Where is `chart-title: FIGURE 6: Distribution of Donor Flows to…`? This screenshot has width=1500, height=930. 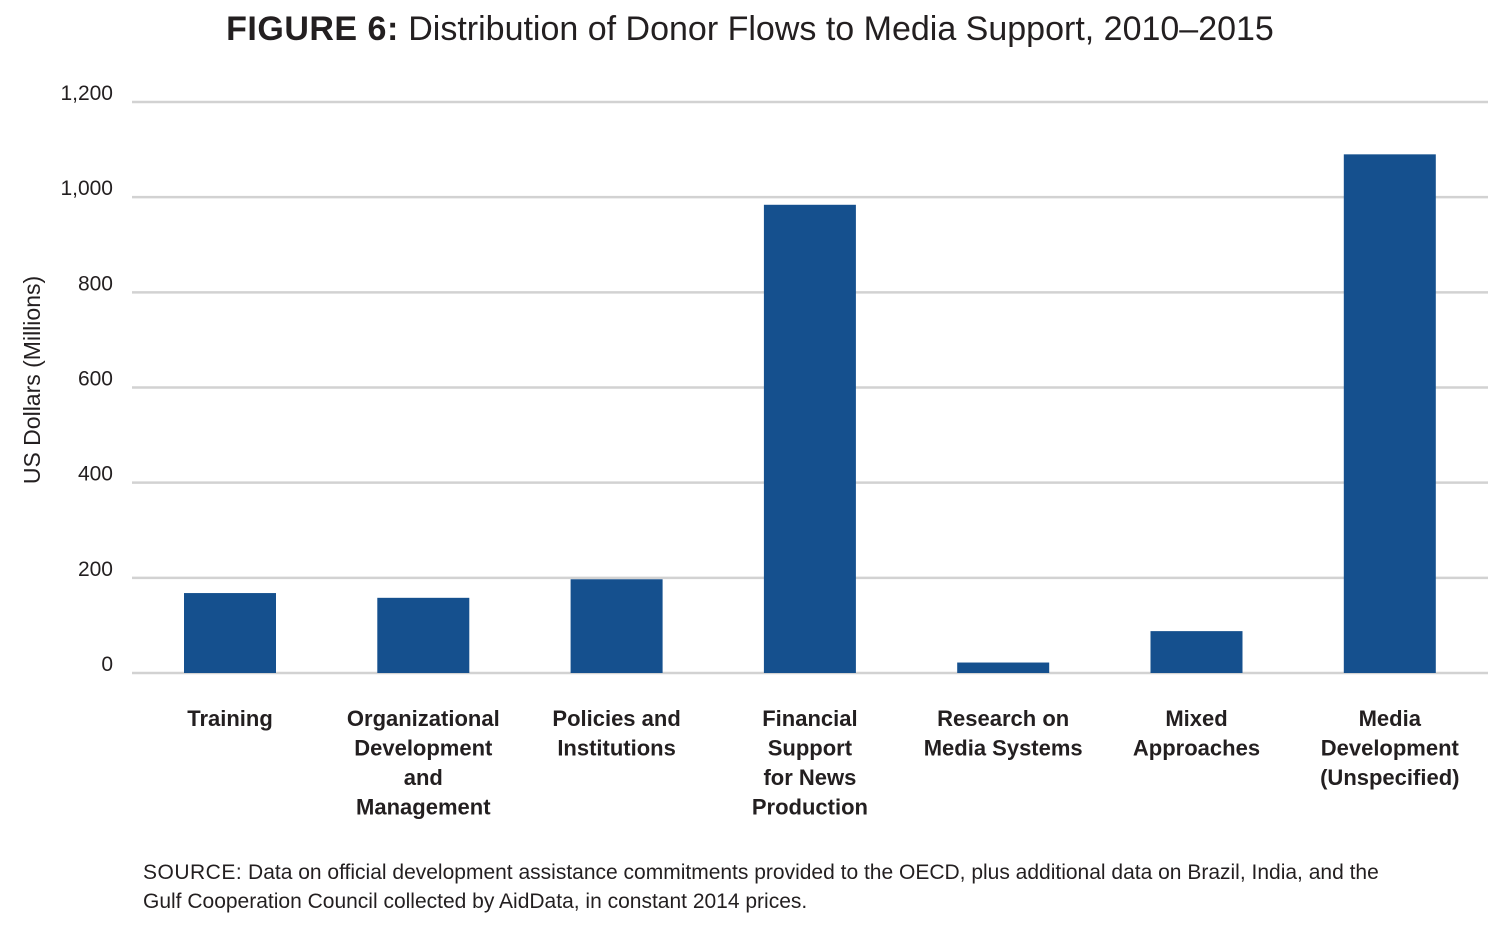
chart-title: FIGURE 6: Distribution of Donor Flows to… is located at coordinates (750, 29).